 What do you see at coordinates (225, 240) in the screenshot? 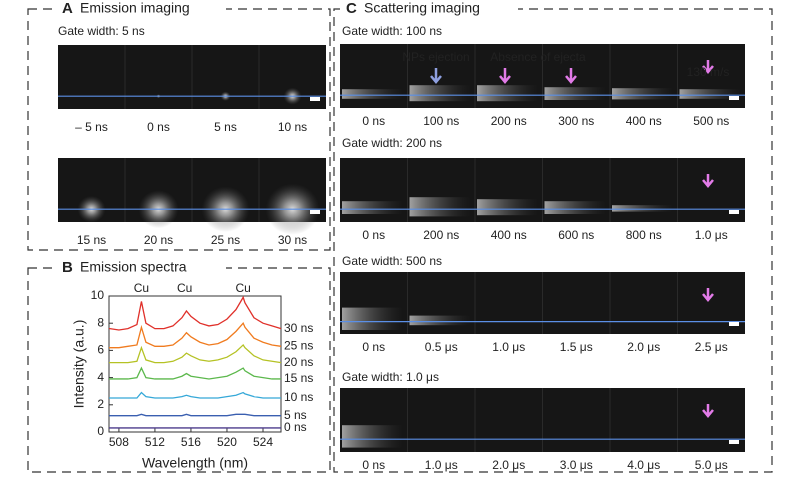
I see `time-label: 25 ns` at bounding box center [225, 240].